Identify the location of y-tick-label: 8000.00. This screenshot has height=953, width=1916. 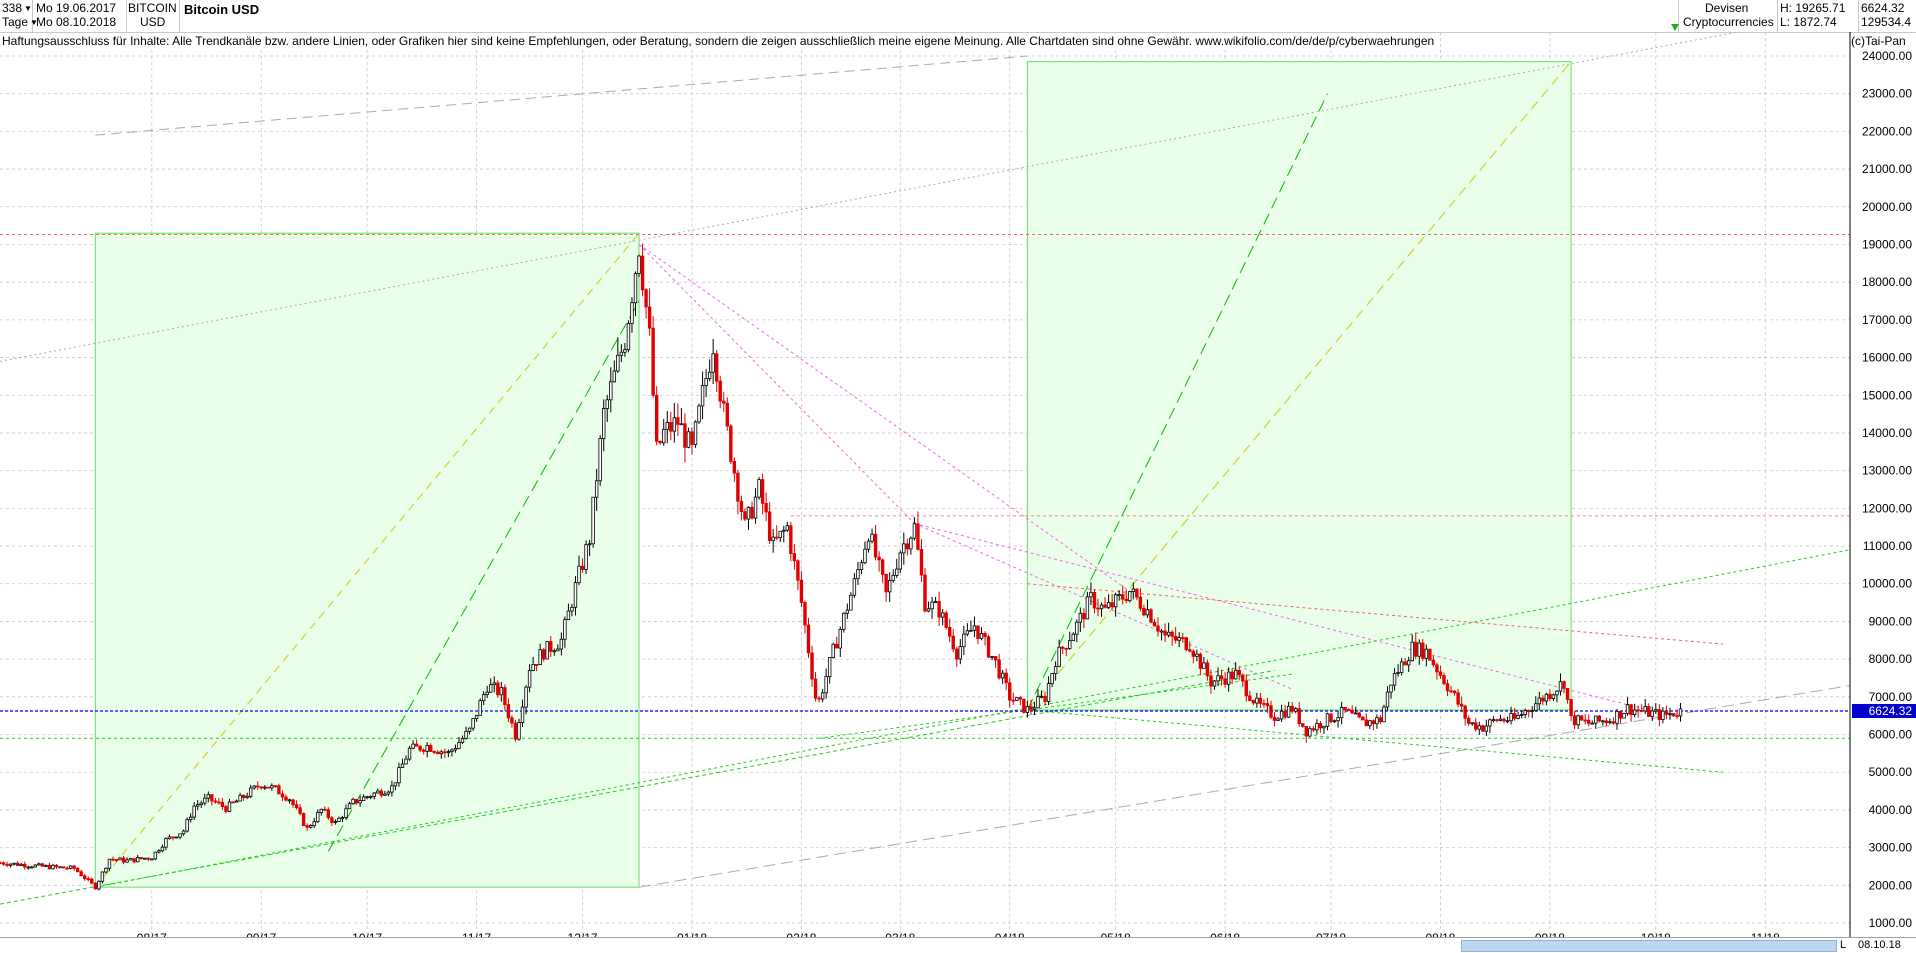
(1891, 659).